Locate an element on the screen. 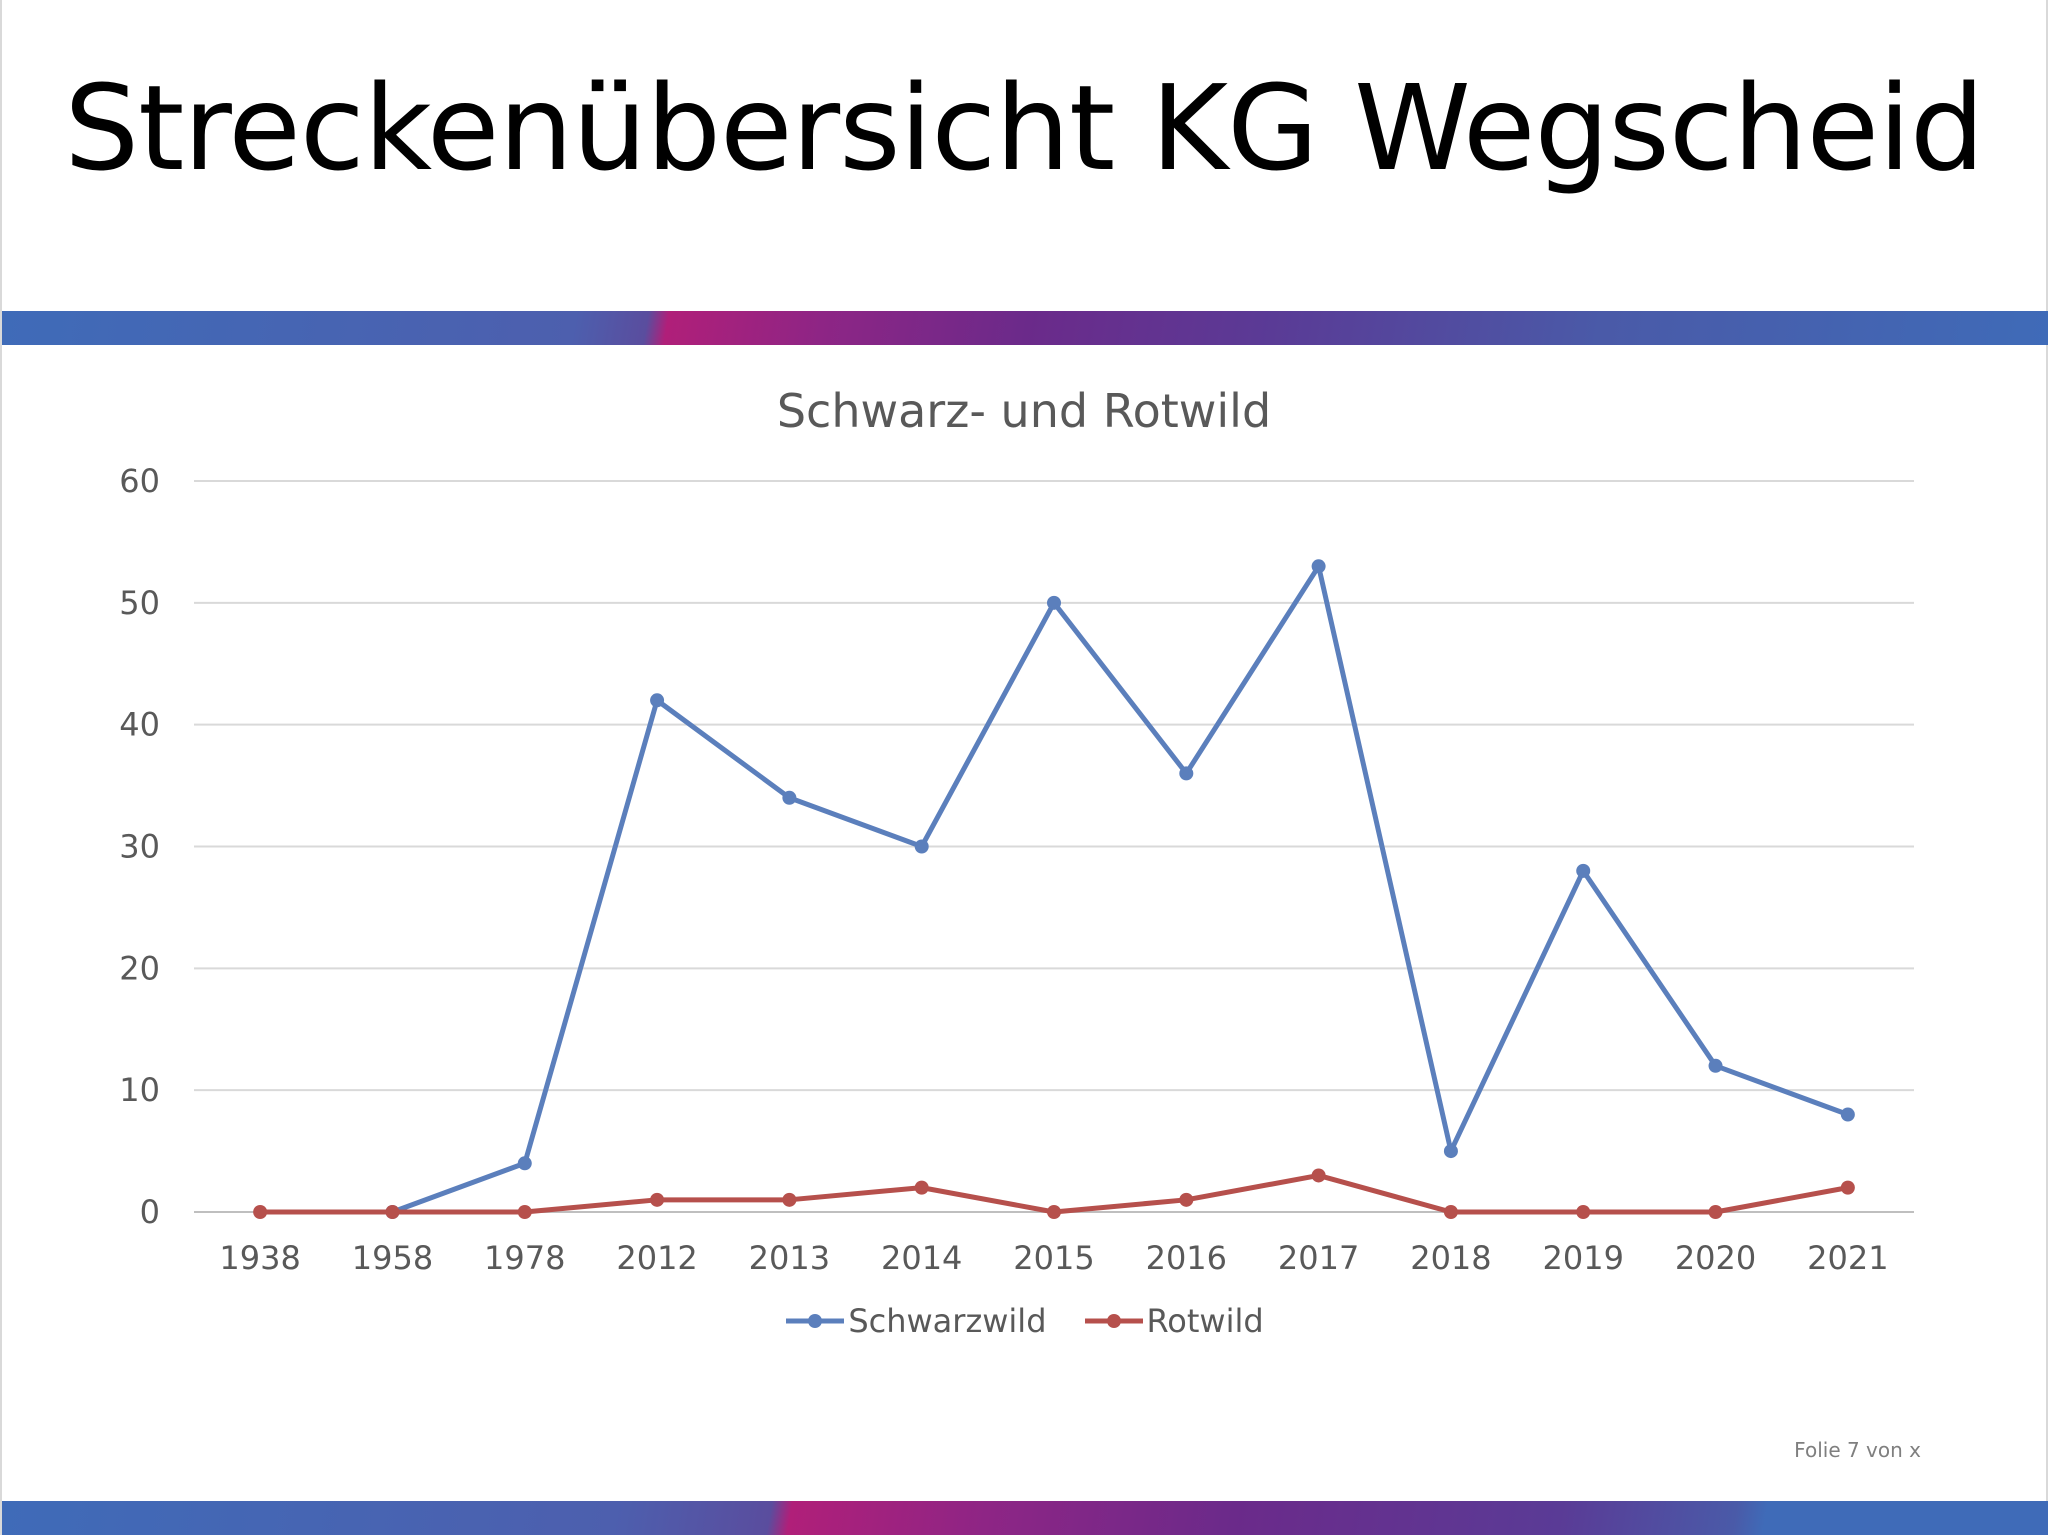 This screenshot has height=1535, width=2048. chart-title: Schwarz- und Rotwild is located at coordinates (1024, 411).